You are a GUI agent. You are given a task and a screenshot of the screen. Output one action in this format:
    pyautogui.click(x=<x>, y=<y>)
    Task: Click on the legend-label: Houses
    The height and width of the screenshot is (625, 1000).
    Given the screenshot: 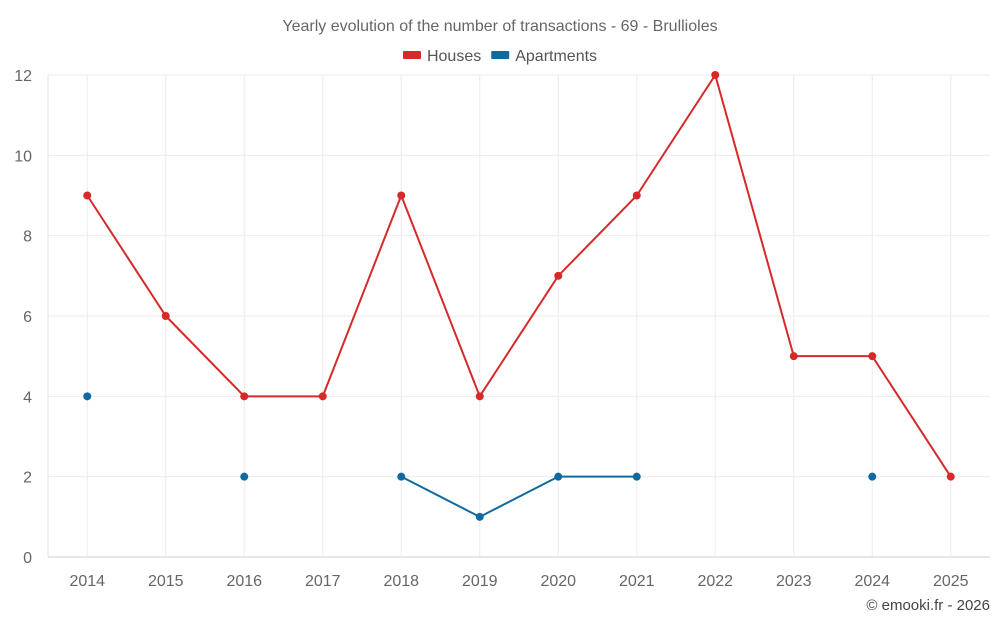 What is the action you would take?
    pyautogui.click(x=454, y=56)
    